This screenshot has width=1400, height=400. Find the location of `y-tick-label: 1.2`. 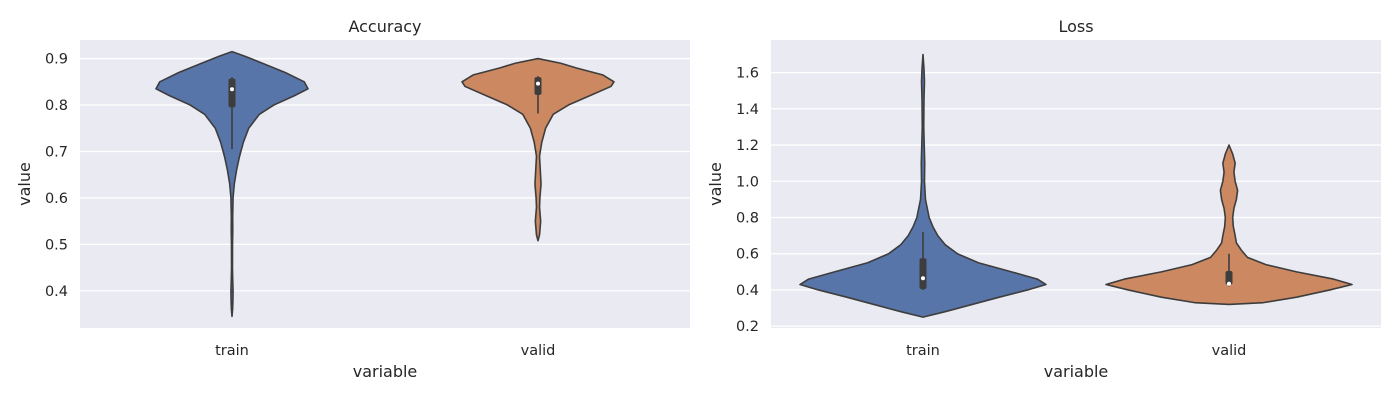

y-tick-label: 1.2 is located at coordinates (747, 146).